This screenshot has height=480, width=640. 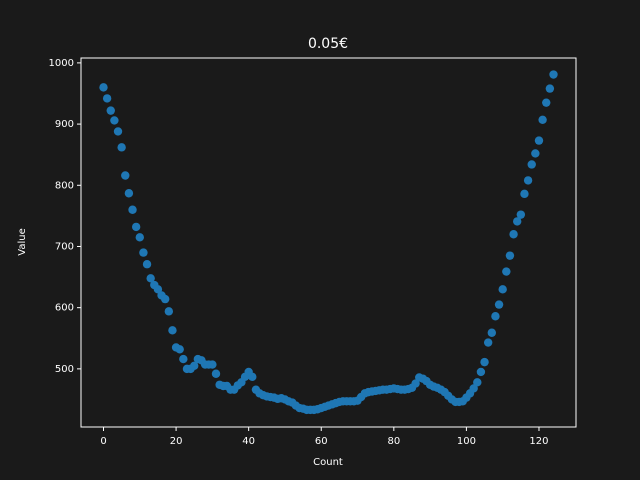 What do you see at coordinates (466, 441) in the screenshot?
I see `x-tick-label: 100` at bounding box center [466, 441].